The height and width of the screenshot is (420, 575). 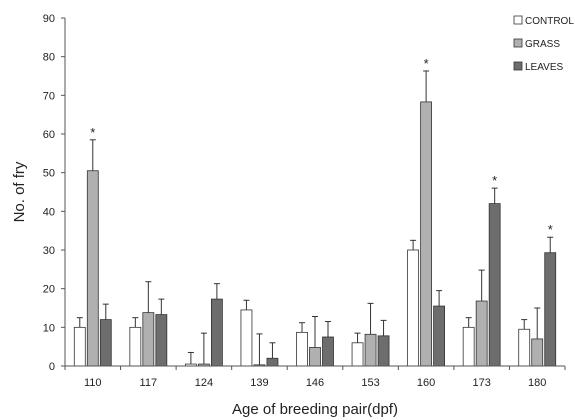 I want to click on legend-swatch-grass, so click(x=518, y=43).